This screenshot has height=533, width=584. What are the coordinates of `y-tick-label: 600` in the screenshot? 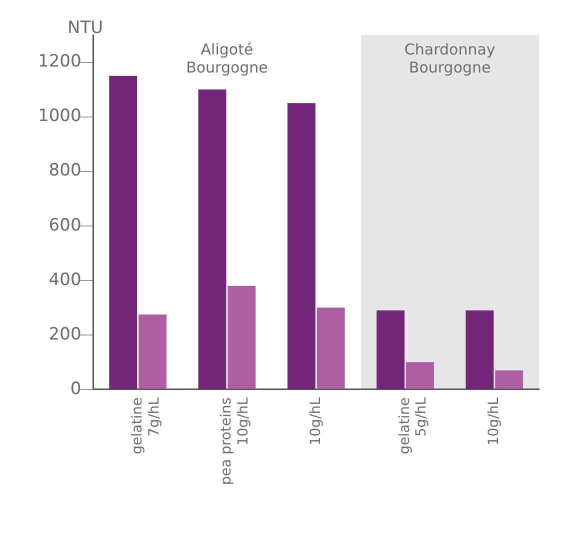 It's located at (65, 225).